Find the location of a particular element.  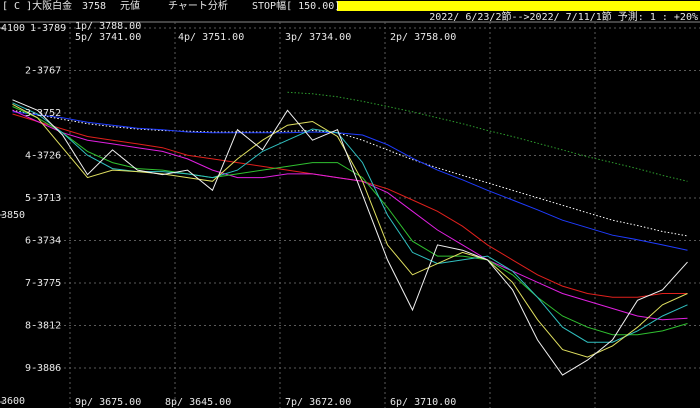

pivot-label: 1p/ 3788.00 is located at coordinates (108, 26).